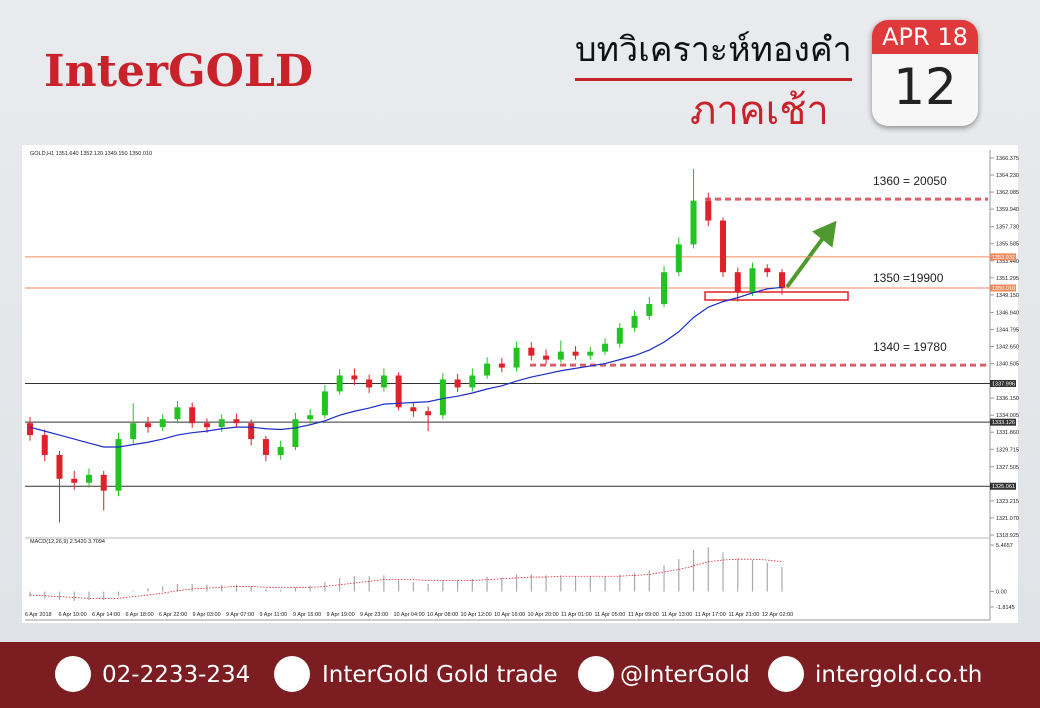 The height and width of the screenshot is (708, 1040). Describe the element at coordinates (1001, 593) in the screenshot. I see `y-tick-label: 0.00` at that location.